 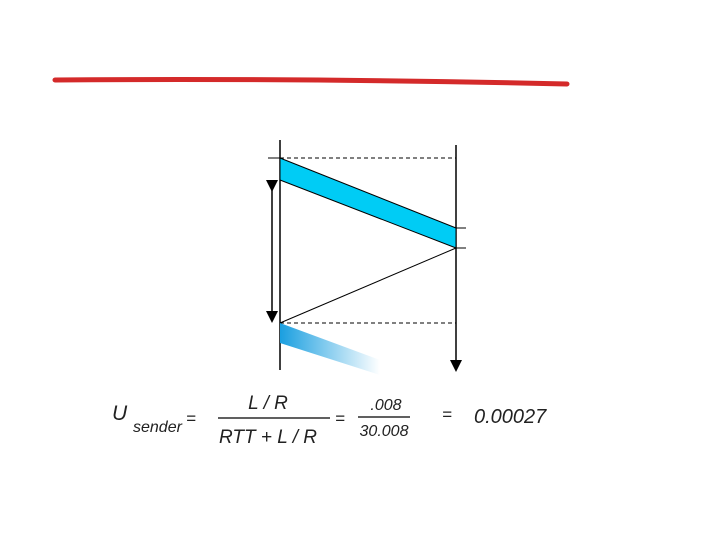 I want to click on numerator: .008, so click(x=385, y=405).